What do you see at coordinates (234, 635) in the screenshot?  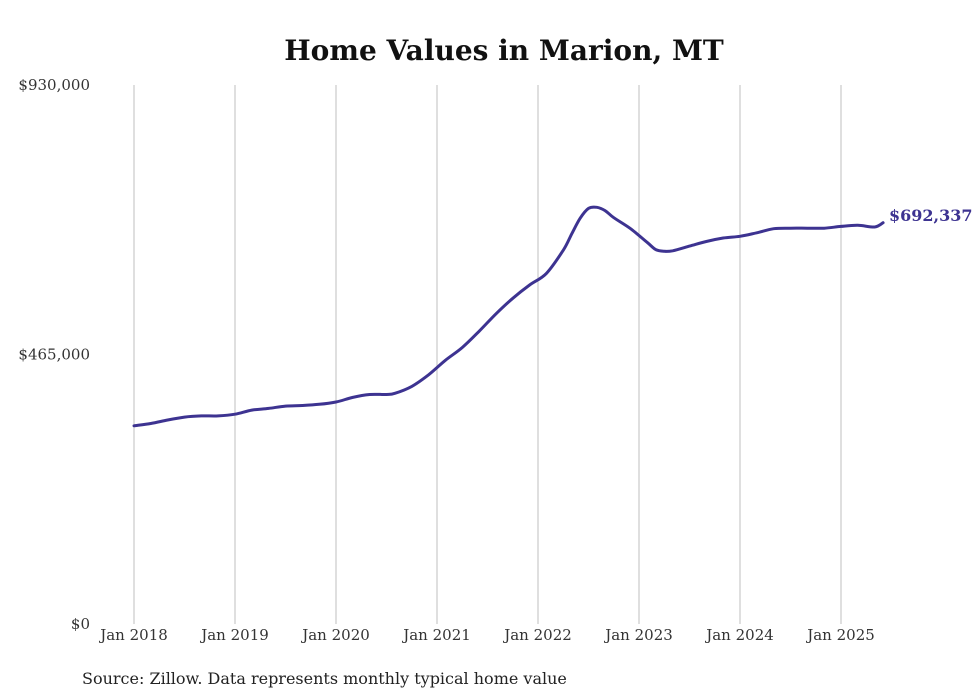 I see `x-tick-label: Jan 2019` at bounding box center [234, 635].